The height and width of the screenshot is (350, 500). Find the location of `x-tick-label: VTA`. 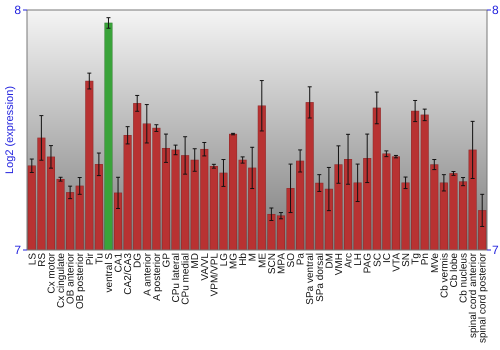

x-tick-label: VTA is located at coordinates (396, 262).